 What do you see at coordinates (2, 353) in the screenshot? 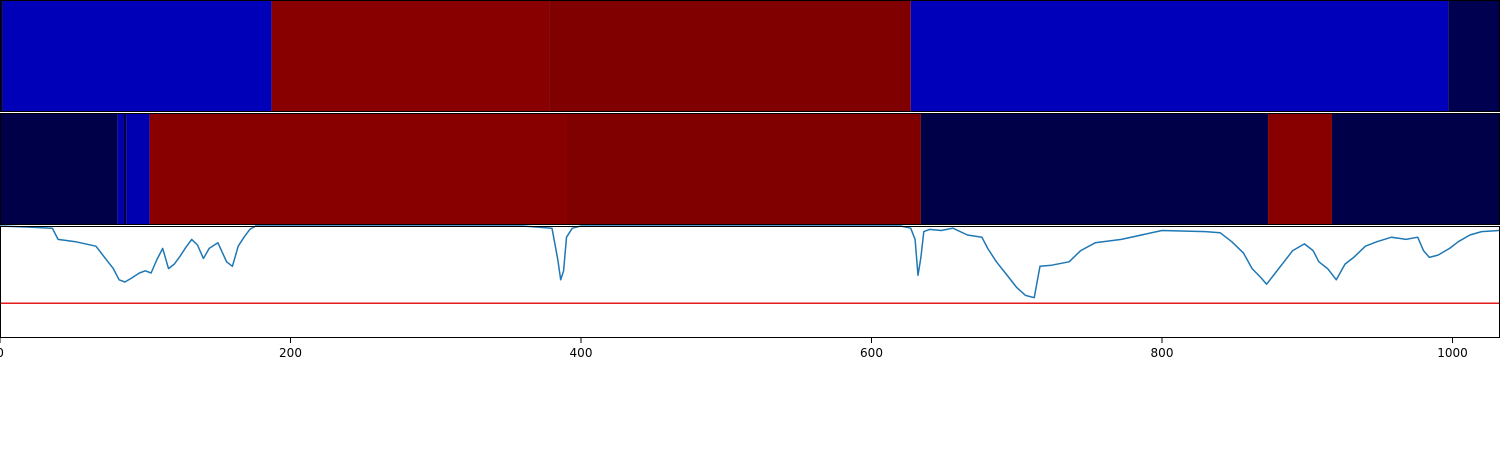
I see `x-tick-label-0: 0` at bounding box center [2, 353].